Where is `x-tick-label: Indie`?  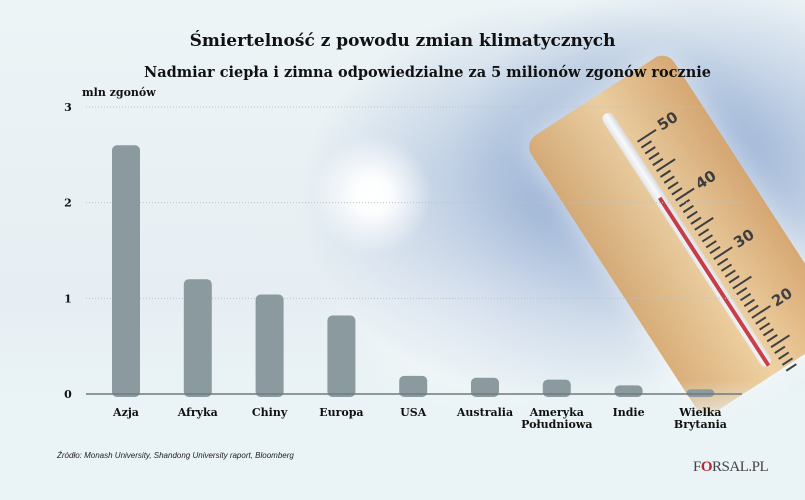
x-tick-label: Indie is located at coordinates (629, 412).